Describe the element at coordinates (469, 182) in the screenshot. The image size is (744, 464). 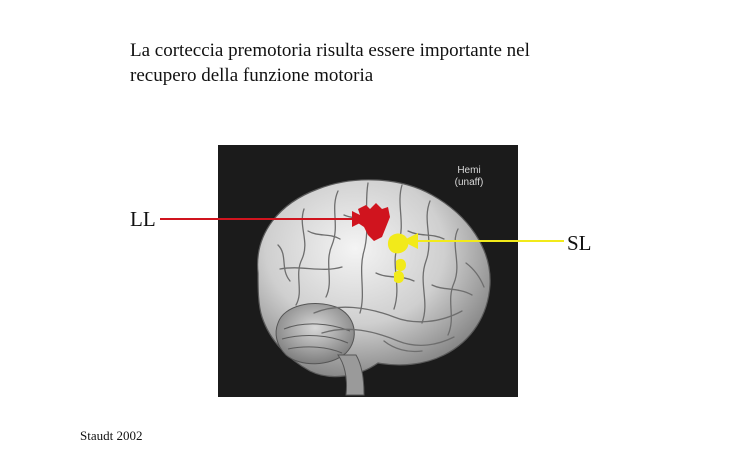
I see `hemisphere-label-subtitle: (unaff)` at that location.